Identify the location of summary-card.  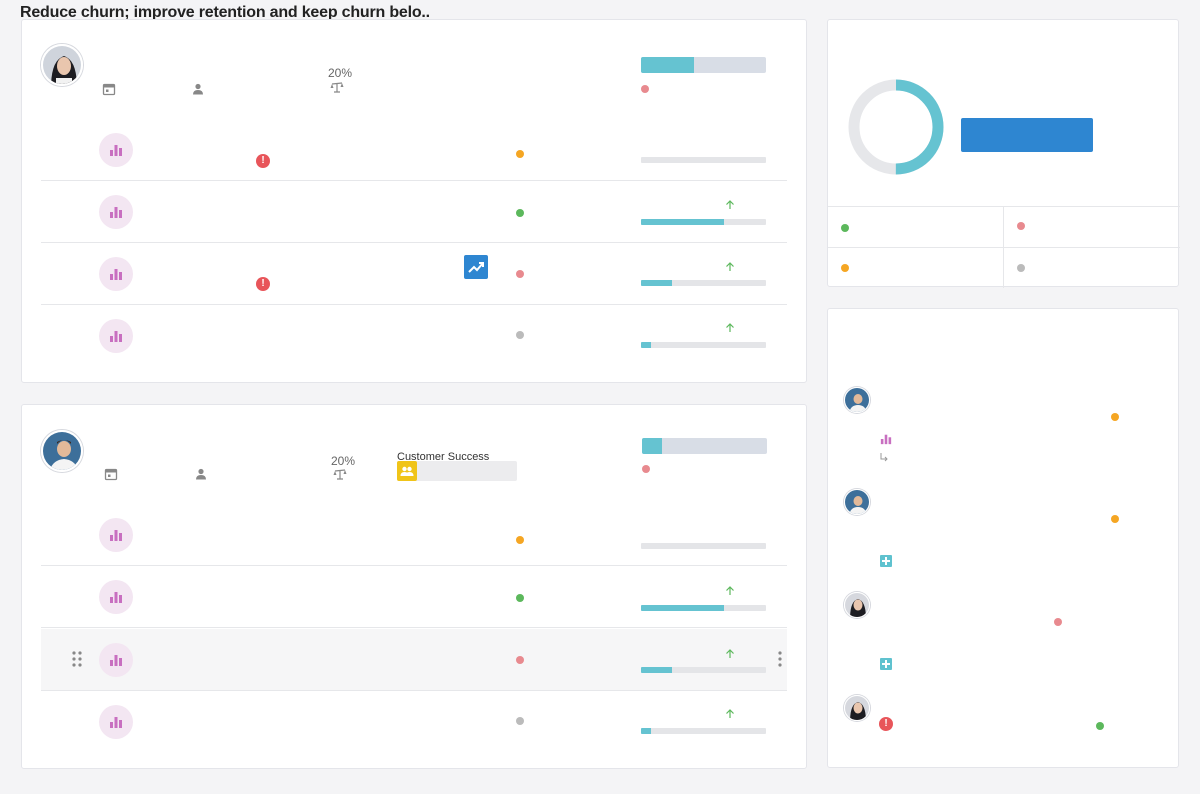
(1003, 153).